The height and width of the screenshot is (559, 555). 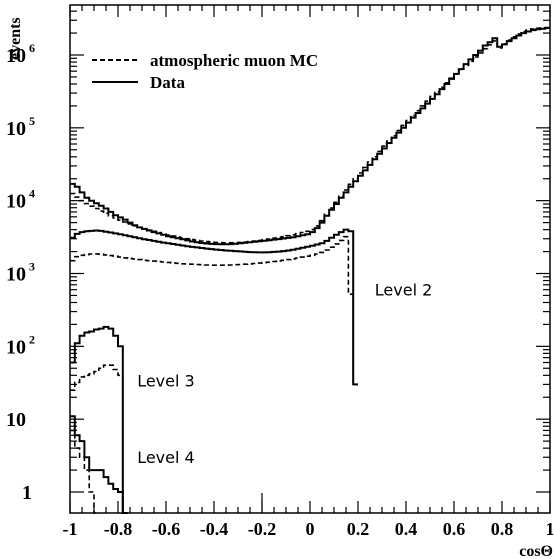 I want to click on series-6-solid, so click(x=99, y=464).